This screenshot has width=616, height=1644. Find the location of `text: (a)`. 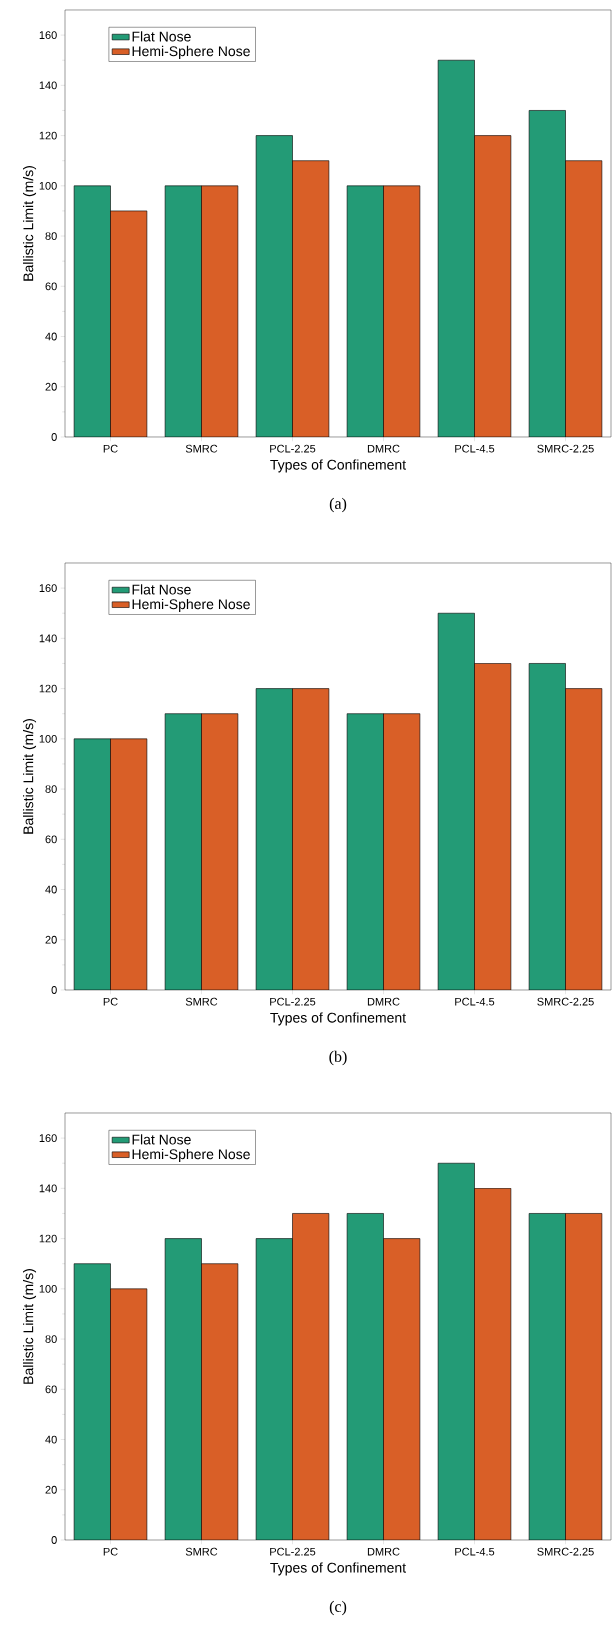

text: (a) is located at coordinates (338, 505).